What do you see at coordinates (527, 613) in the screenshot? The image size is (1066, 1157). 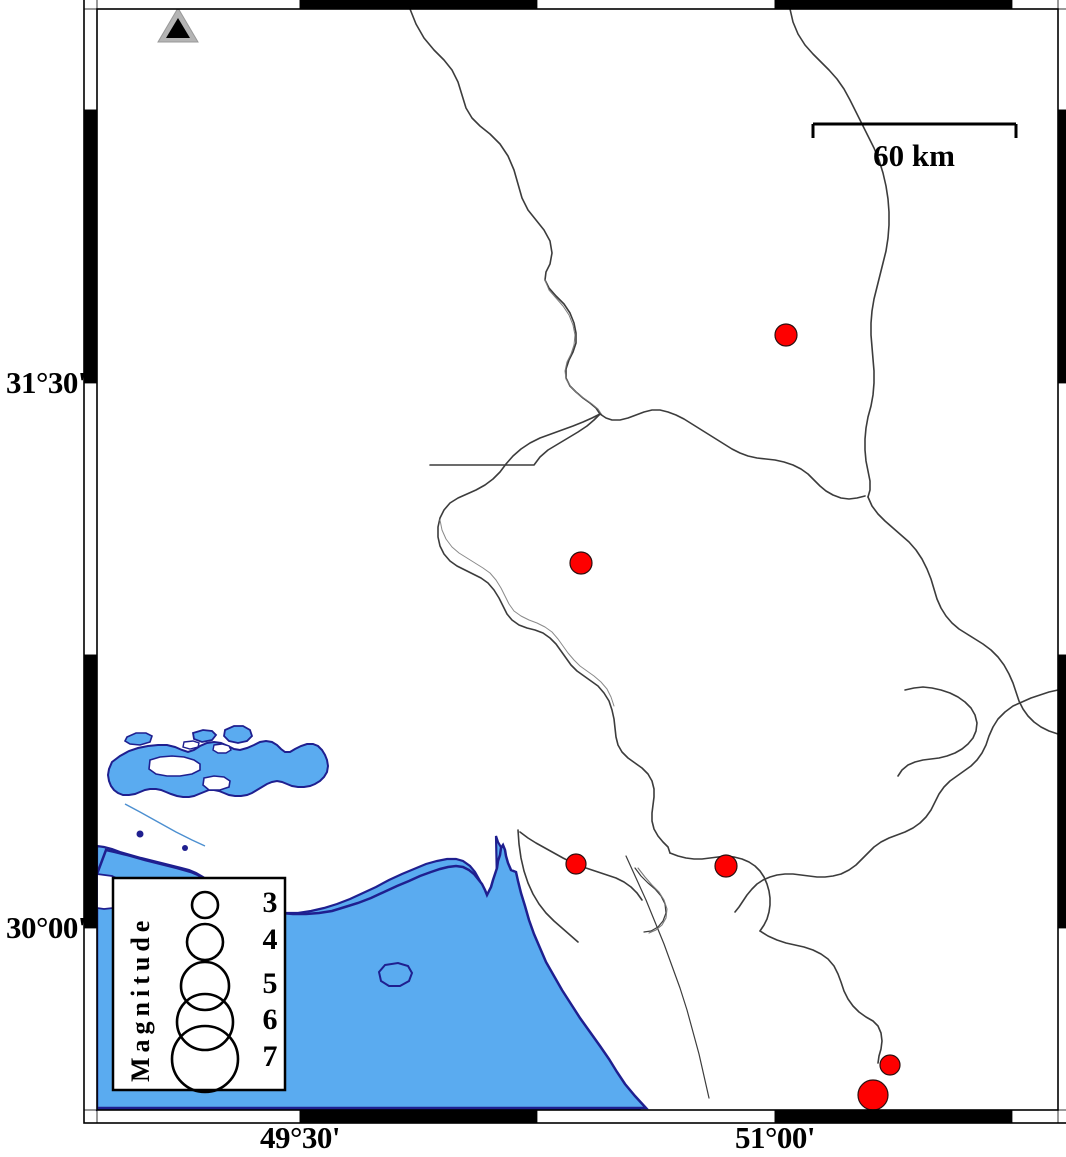 I see `boundary-central-west-offset` at bounding box center [527, 613].